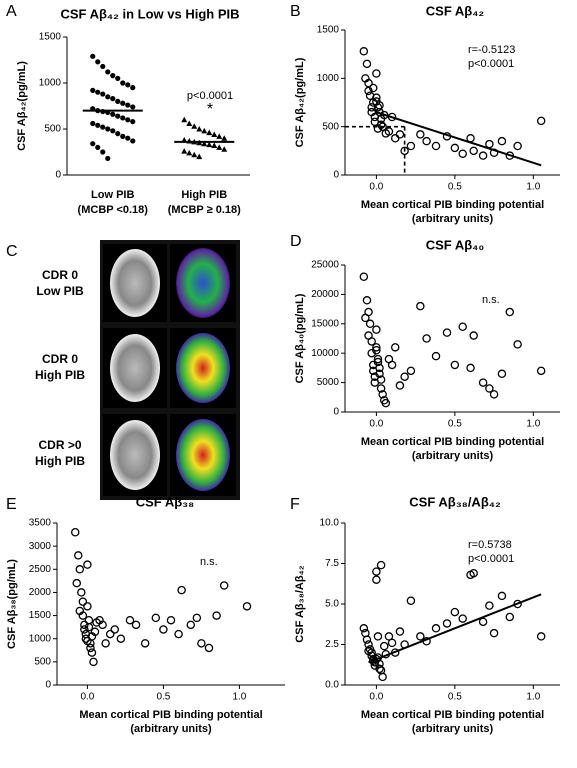  Describe the element at coordinates (455, 10) in the screenshot. I see `chart-title: CSF Aβ₄₂` at that location.